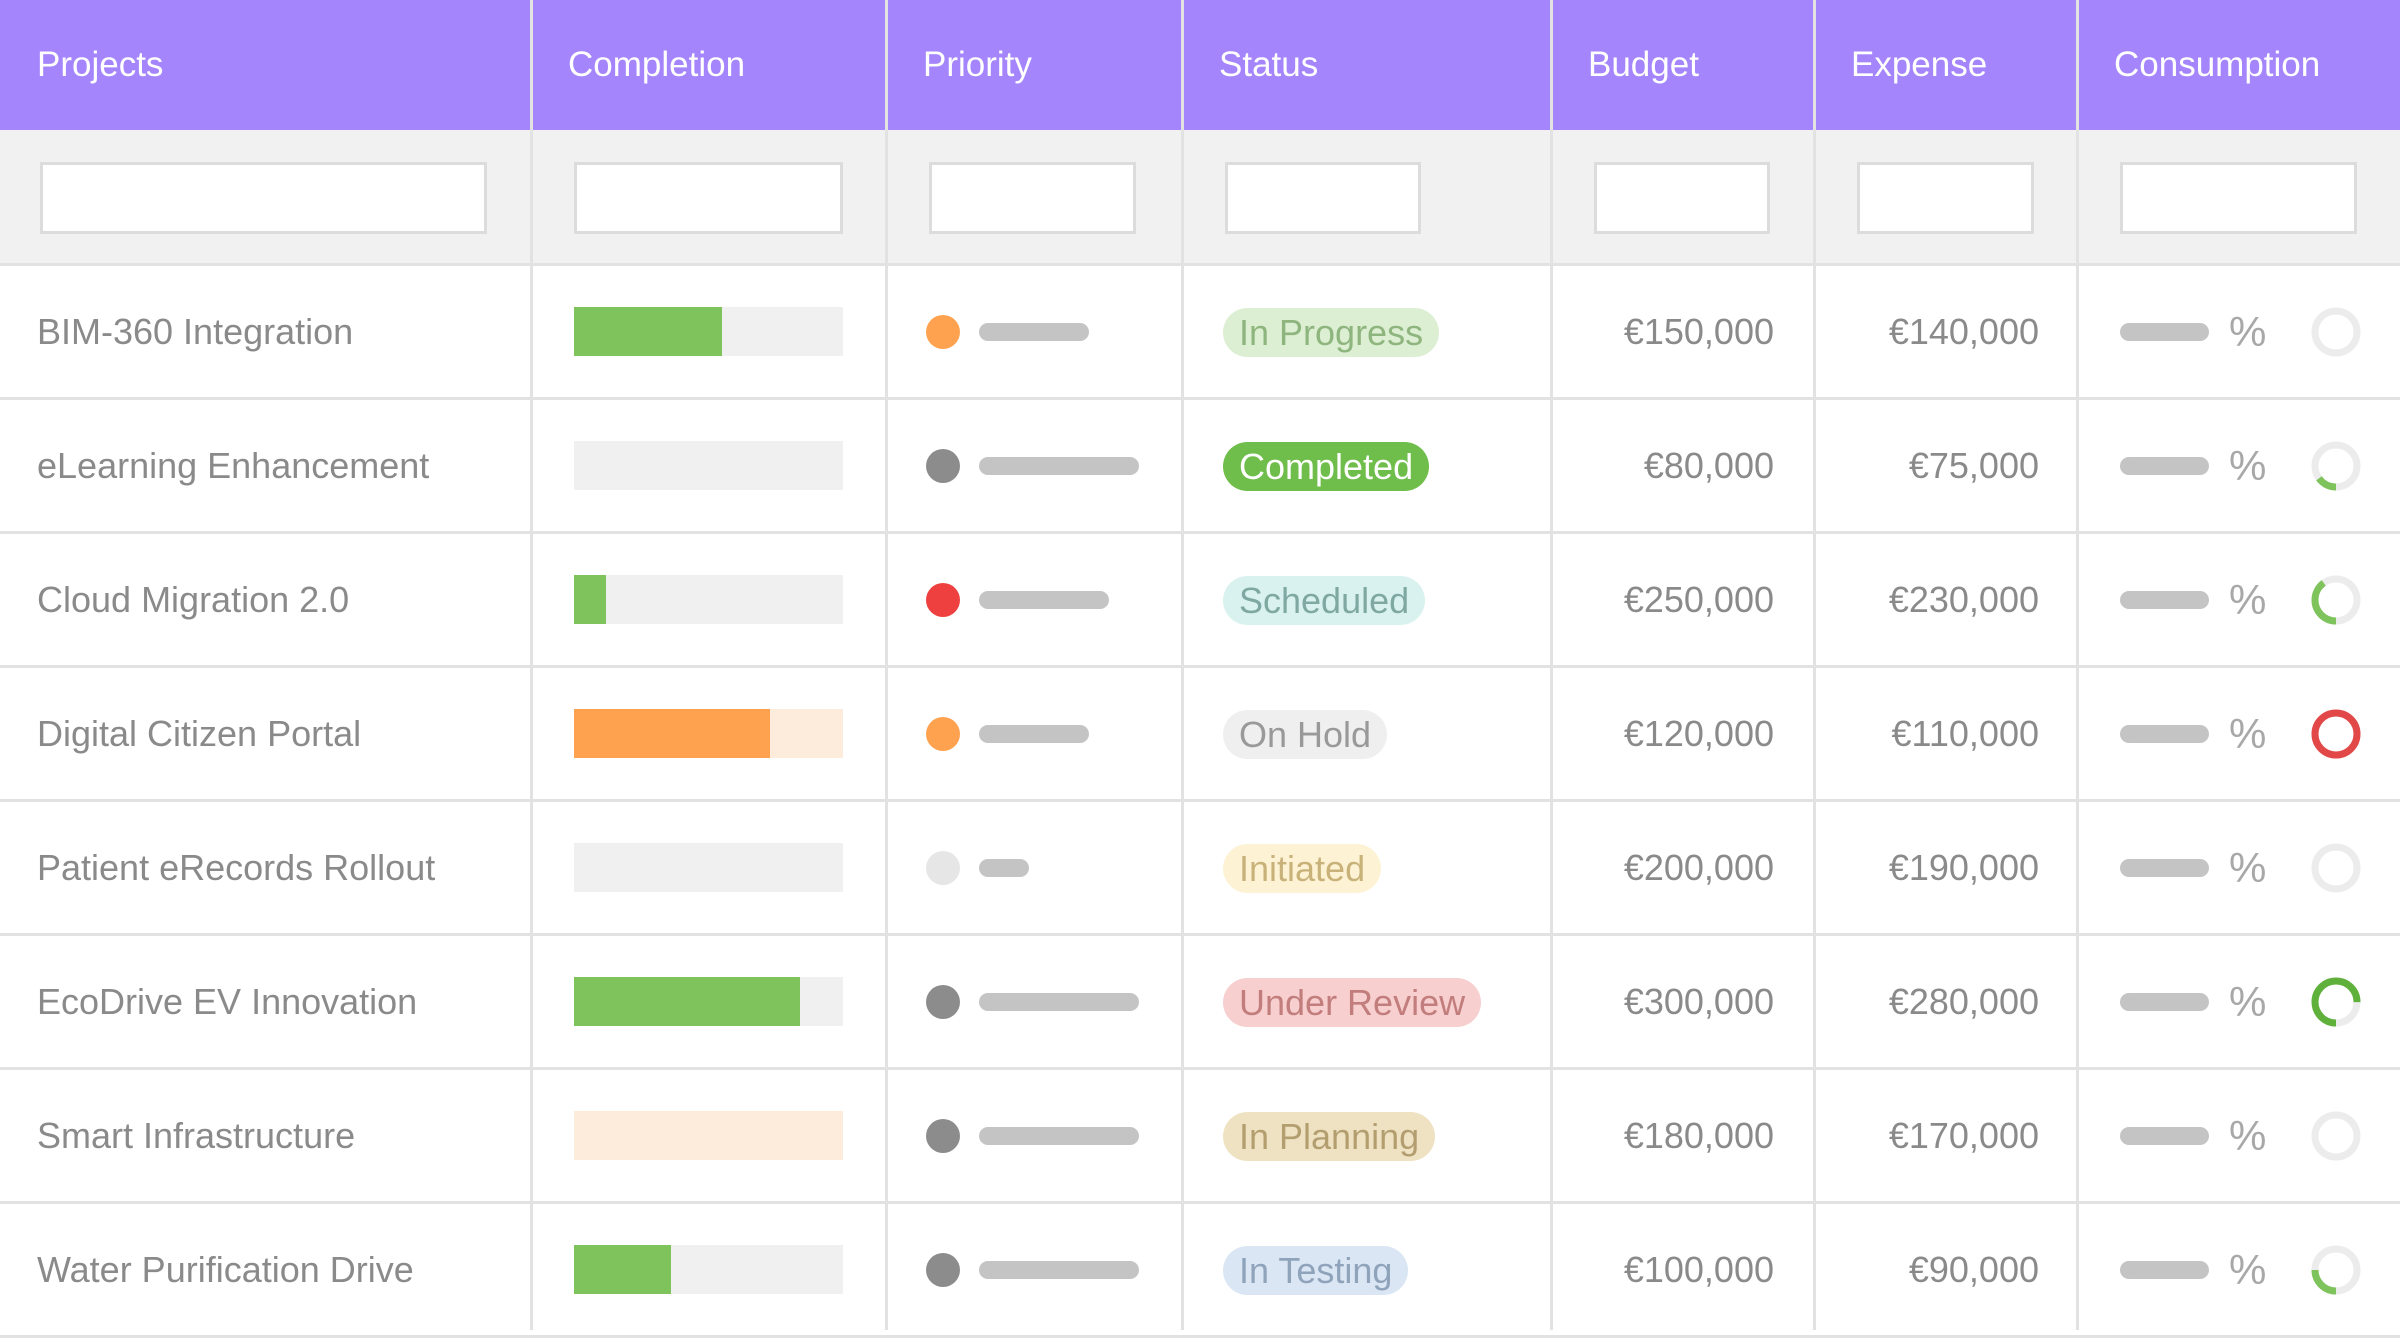 This screenshot has height=1338, width=2400. I want to click on cell: Cloud Migration 2.0, so click(265, 600).